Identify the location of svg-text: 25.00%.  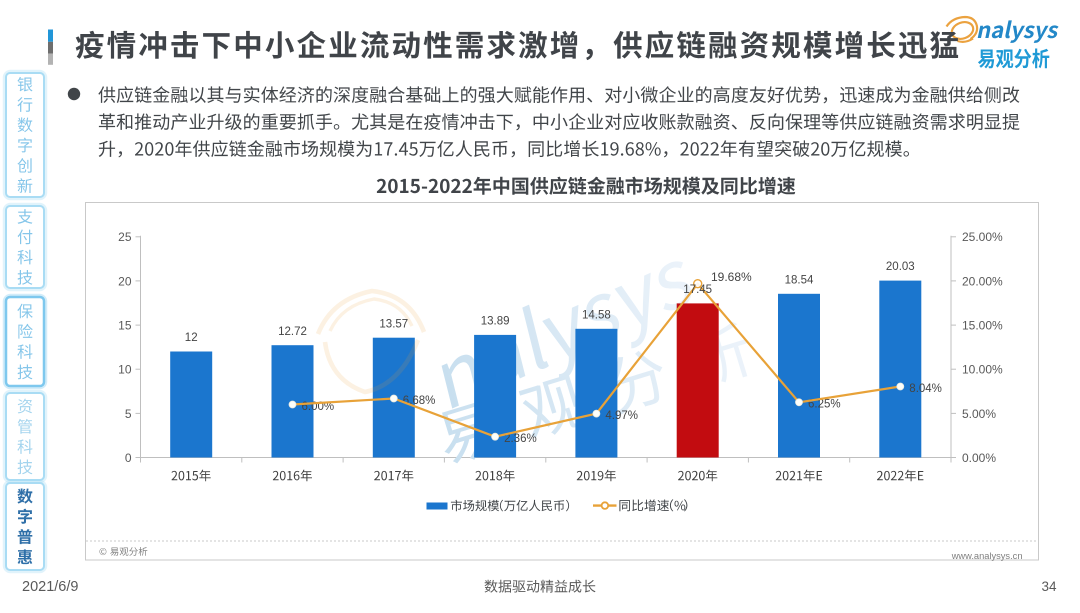
(982, 237).